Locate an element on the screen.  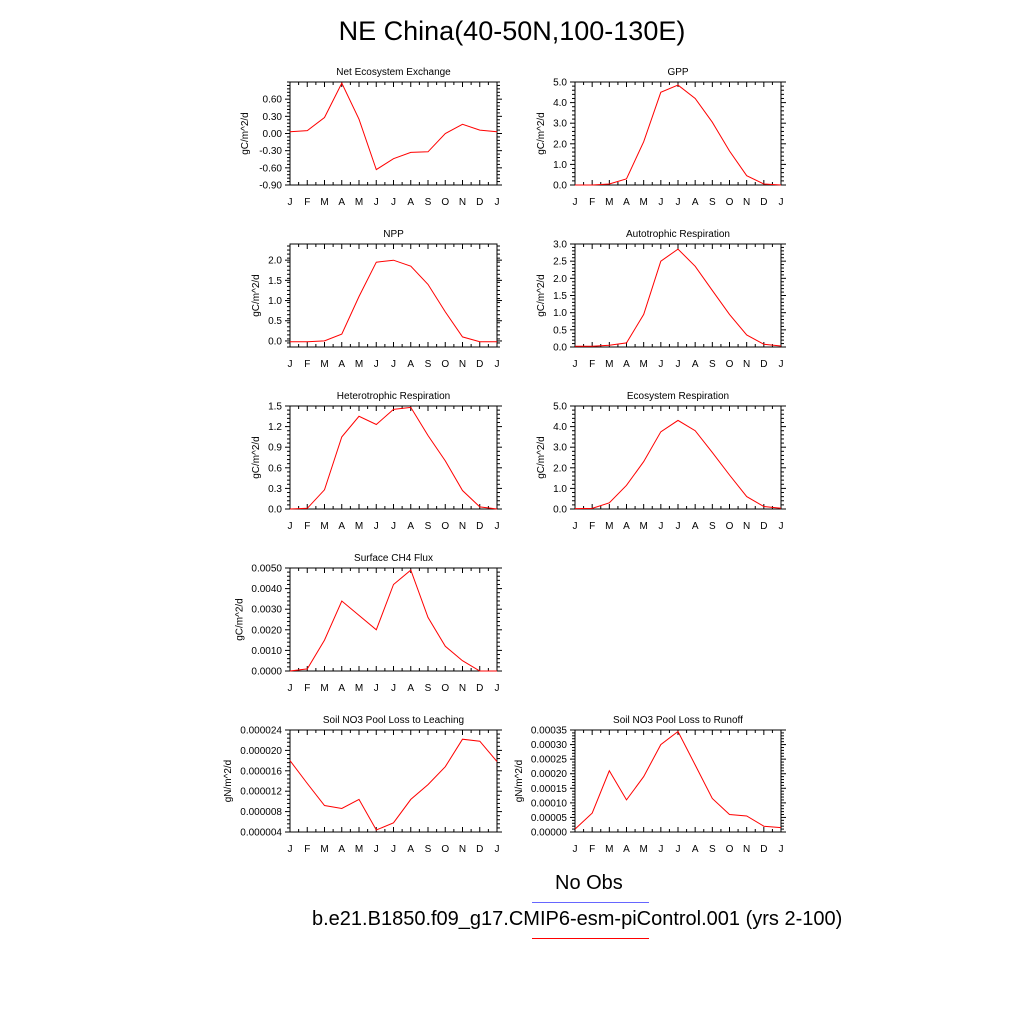
y-tick-label: 0.000012 is located at coordinates (261, 792).